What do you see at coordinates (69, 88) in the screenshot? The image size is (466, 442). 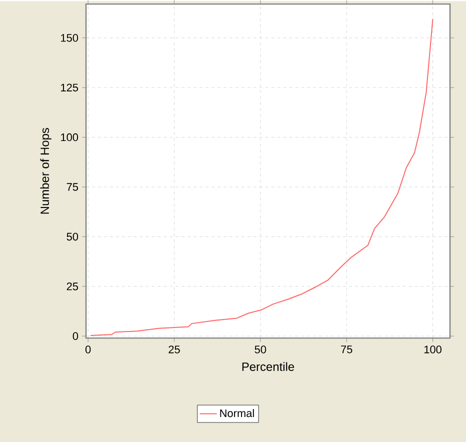 I see `y-tick-label: 125` at bounding box center [69, 88].